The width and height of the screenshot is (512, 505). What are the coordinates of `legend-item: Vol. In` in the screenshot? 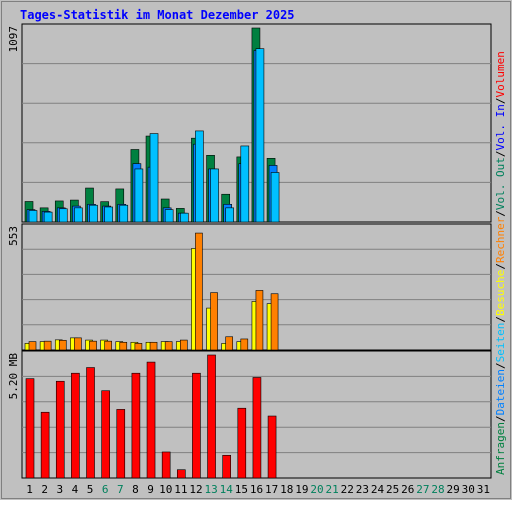 It's located at (500, 127).